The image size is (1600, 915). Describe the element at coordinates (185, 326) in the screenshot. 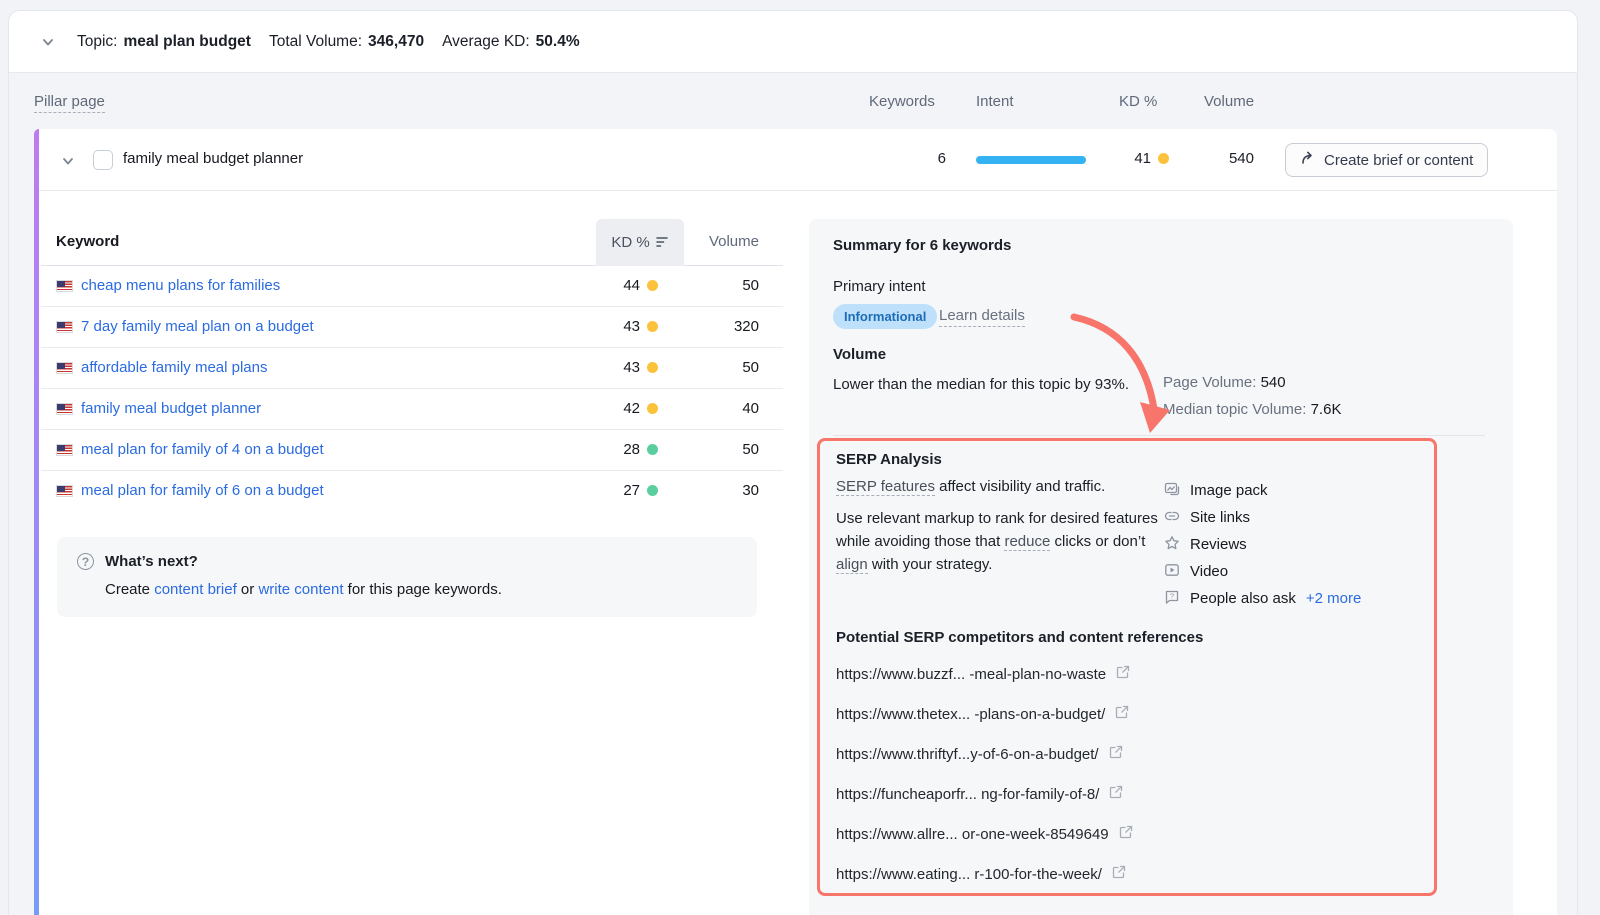

I see `keyword-link: 7 day family meal plan on a budget` at that location.